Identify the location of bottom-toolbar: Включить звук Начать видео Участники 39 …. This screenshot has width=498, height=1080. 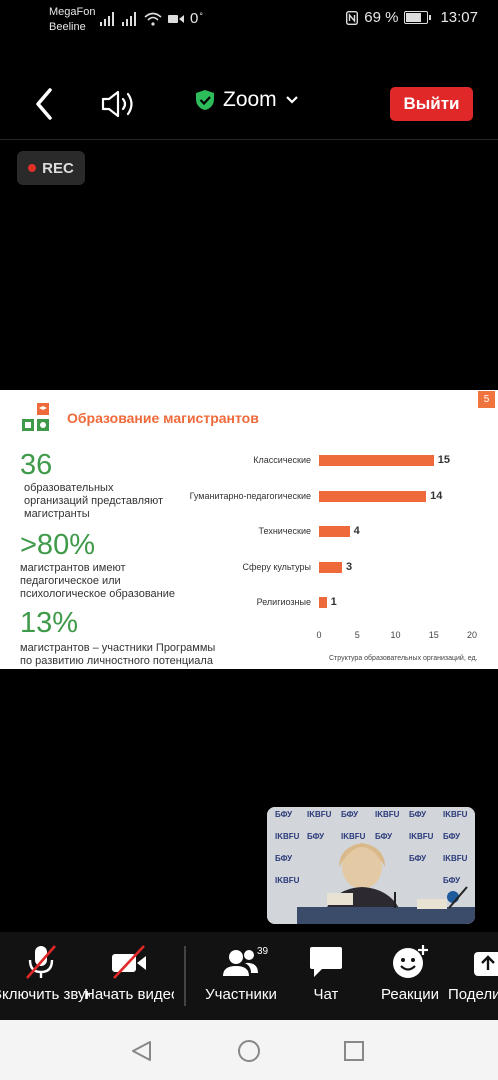
(249, 976).